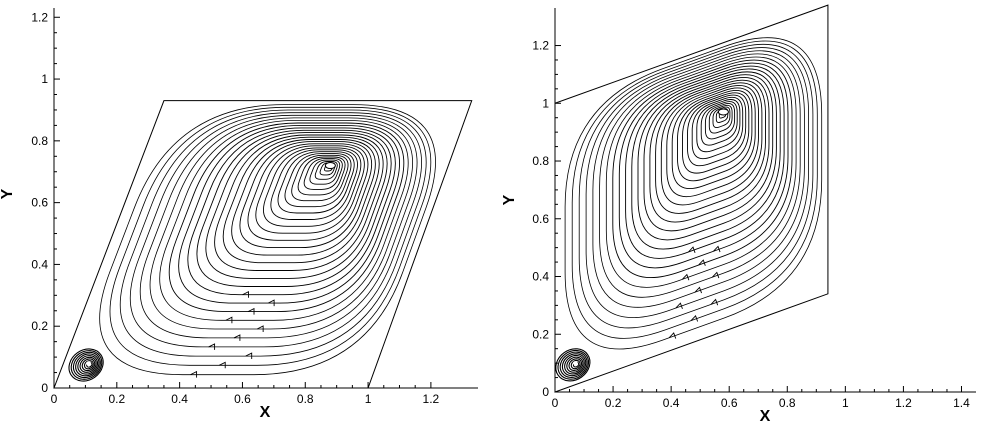  Describe the element at coordinates (613, 403) in the screenshot. I see `x-tick-label: 0.2` at that location.